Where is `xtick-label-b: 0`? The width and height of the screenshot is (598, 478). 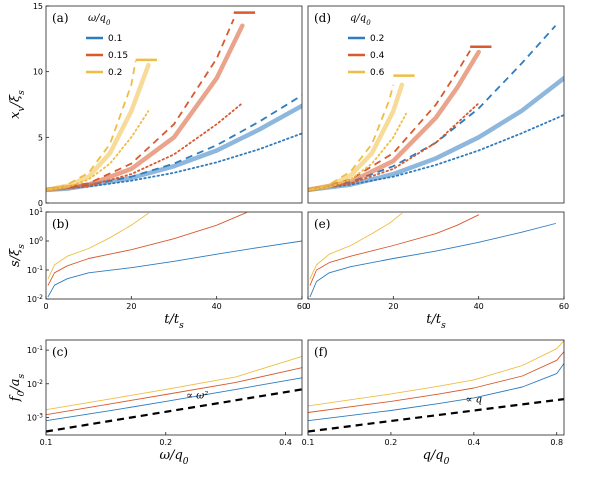 xtick-label-b: 0 is located at coordinates (45, 306).